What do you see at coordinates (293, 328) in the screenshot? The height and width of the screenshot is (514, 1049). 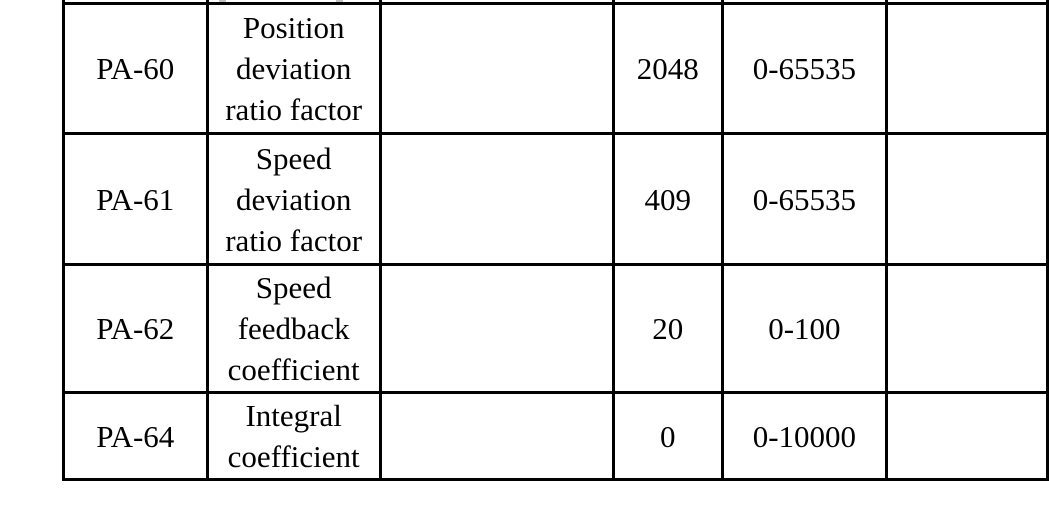 I see `param-name-cell: Speed feedback coefficient` at bounding box center [293, 328].